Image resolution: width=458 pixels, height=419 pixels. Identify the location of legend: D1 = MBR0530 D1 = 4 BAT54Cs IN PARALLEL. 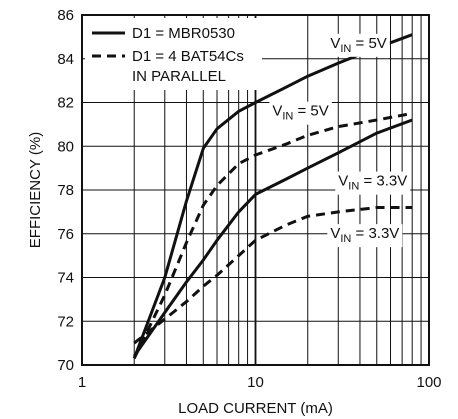
(173, 54).